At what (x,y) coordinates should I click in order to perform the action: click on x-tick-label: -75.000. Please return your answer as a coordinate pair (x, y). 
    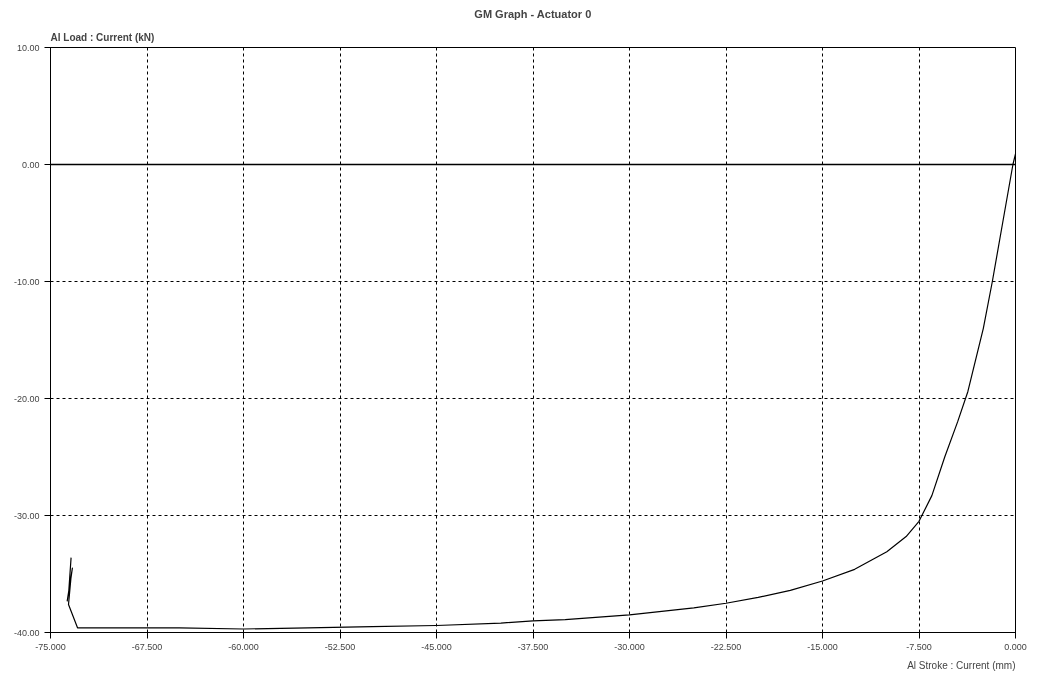
    Looking at the image, I should click on (50, 646).